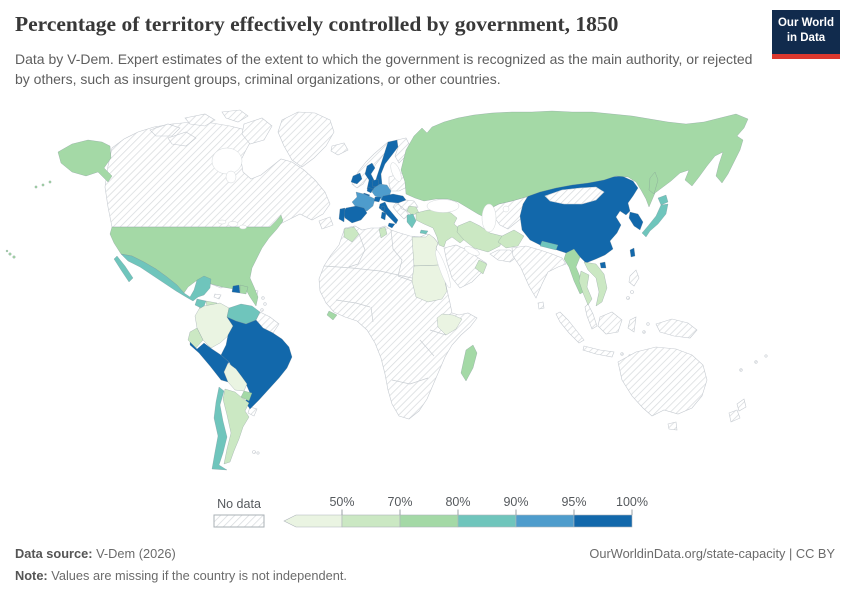  Describe the element at coordinates (227, 161) in the screenshot. I see `hudson-bay` at that location.